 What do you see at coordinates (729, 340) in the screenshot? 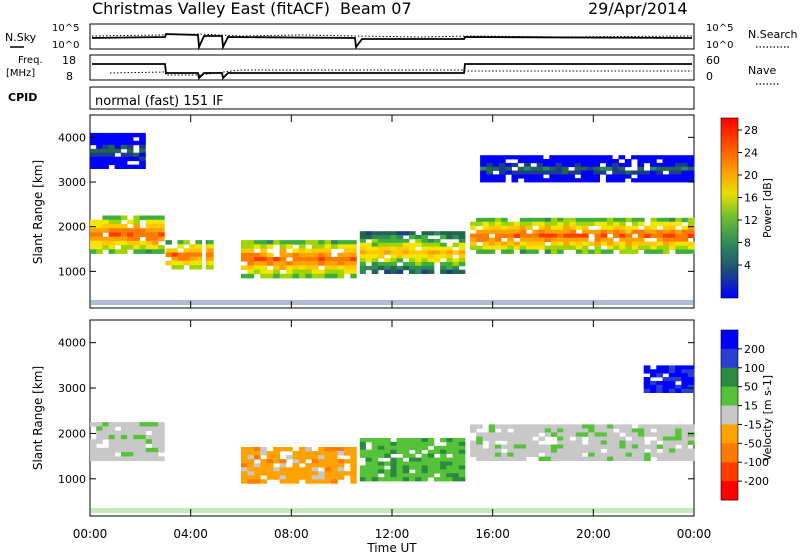
I see `colorbar-swatch` at bounding box center [729, 340].